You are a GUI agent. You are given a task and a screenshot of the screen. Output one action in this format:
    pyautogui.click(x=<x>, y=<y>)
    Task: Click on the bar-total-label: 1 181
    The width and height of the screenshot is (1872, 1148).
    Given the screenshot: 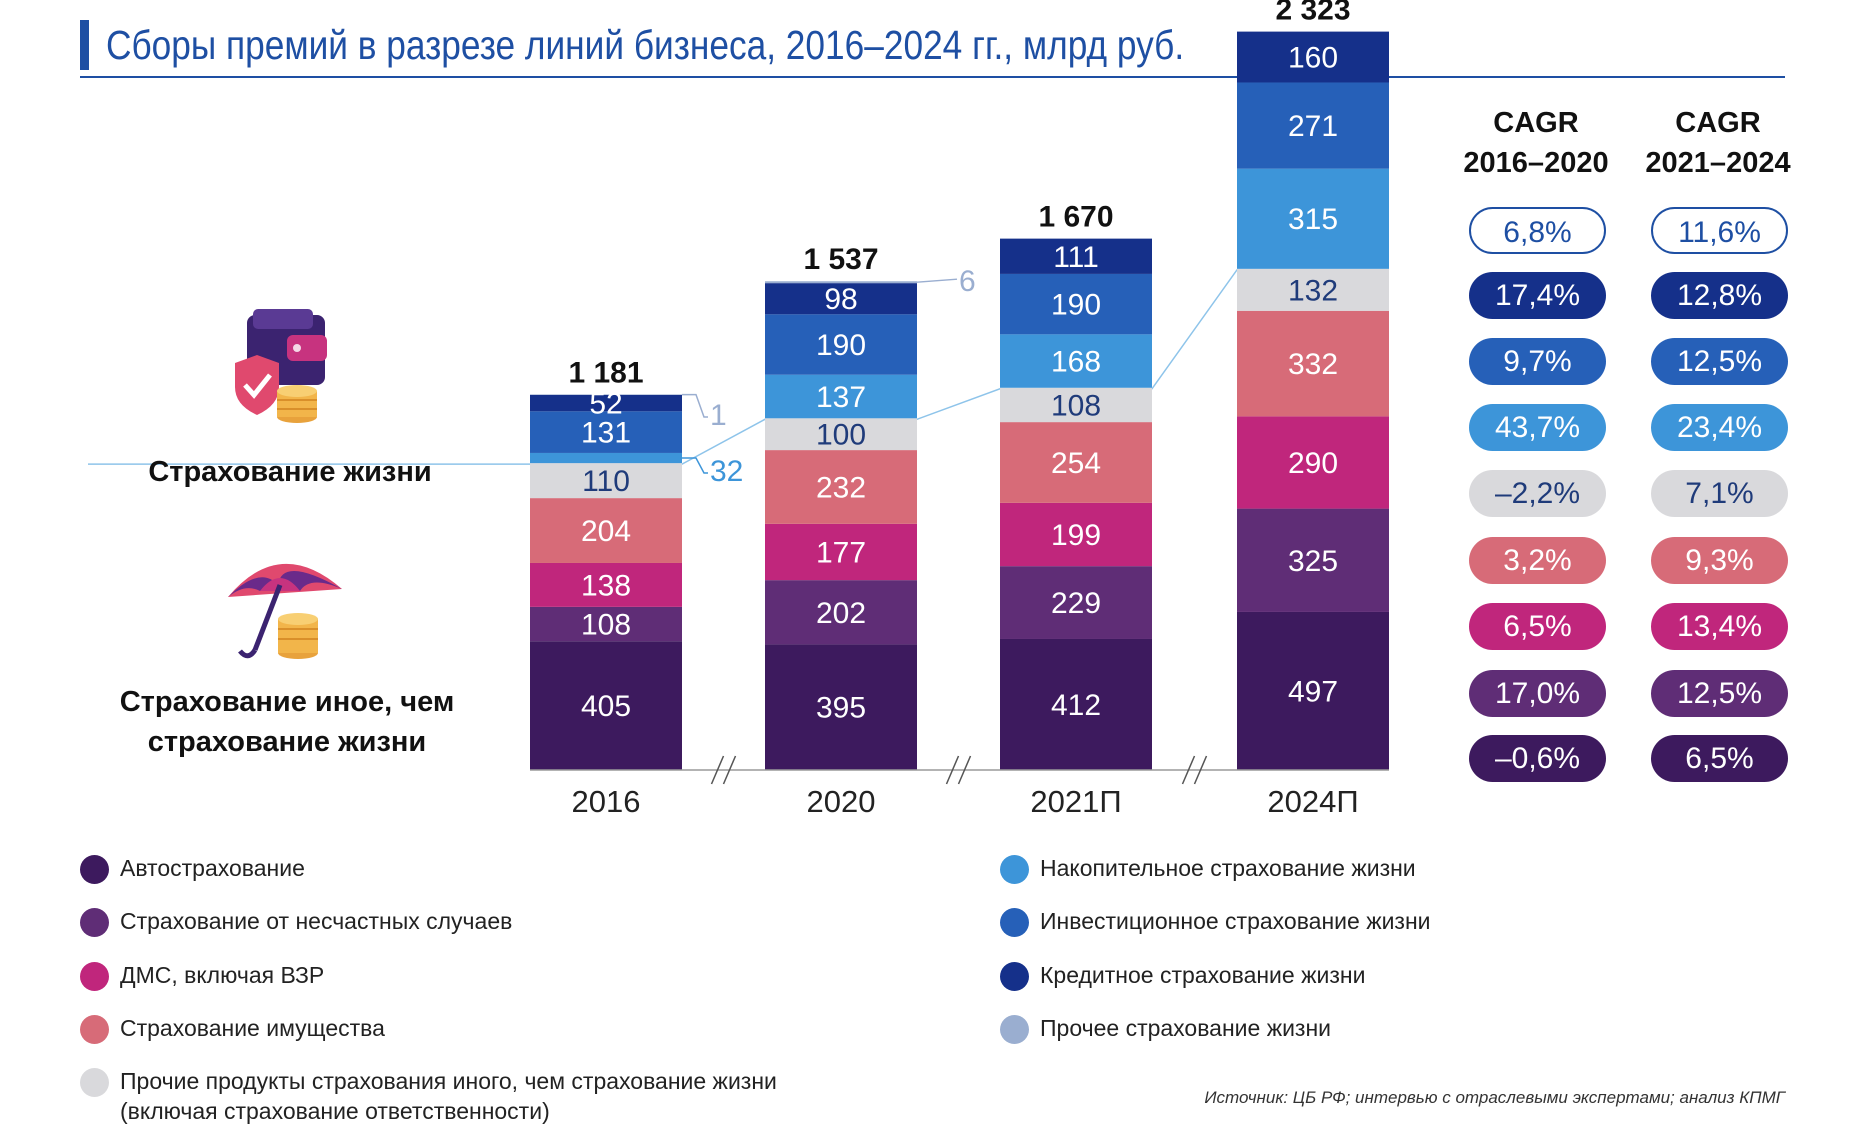 What is the action you would take?
    pyautogui.click(x=605, y=372)
    